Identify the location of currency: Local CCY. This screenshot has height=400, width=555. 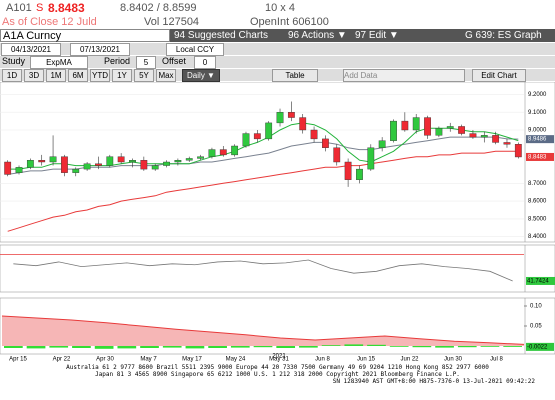
(195, 49).